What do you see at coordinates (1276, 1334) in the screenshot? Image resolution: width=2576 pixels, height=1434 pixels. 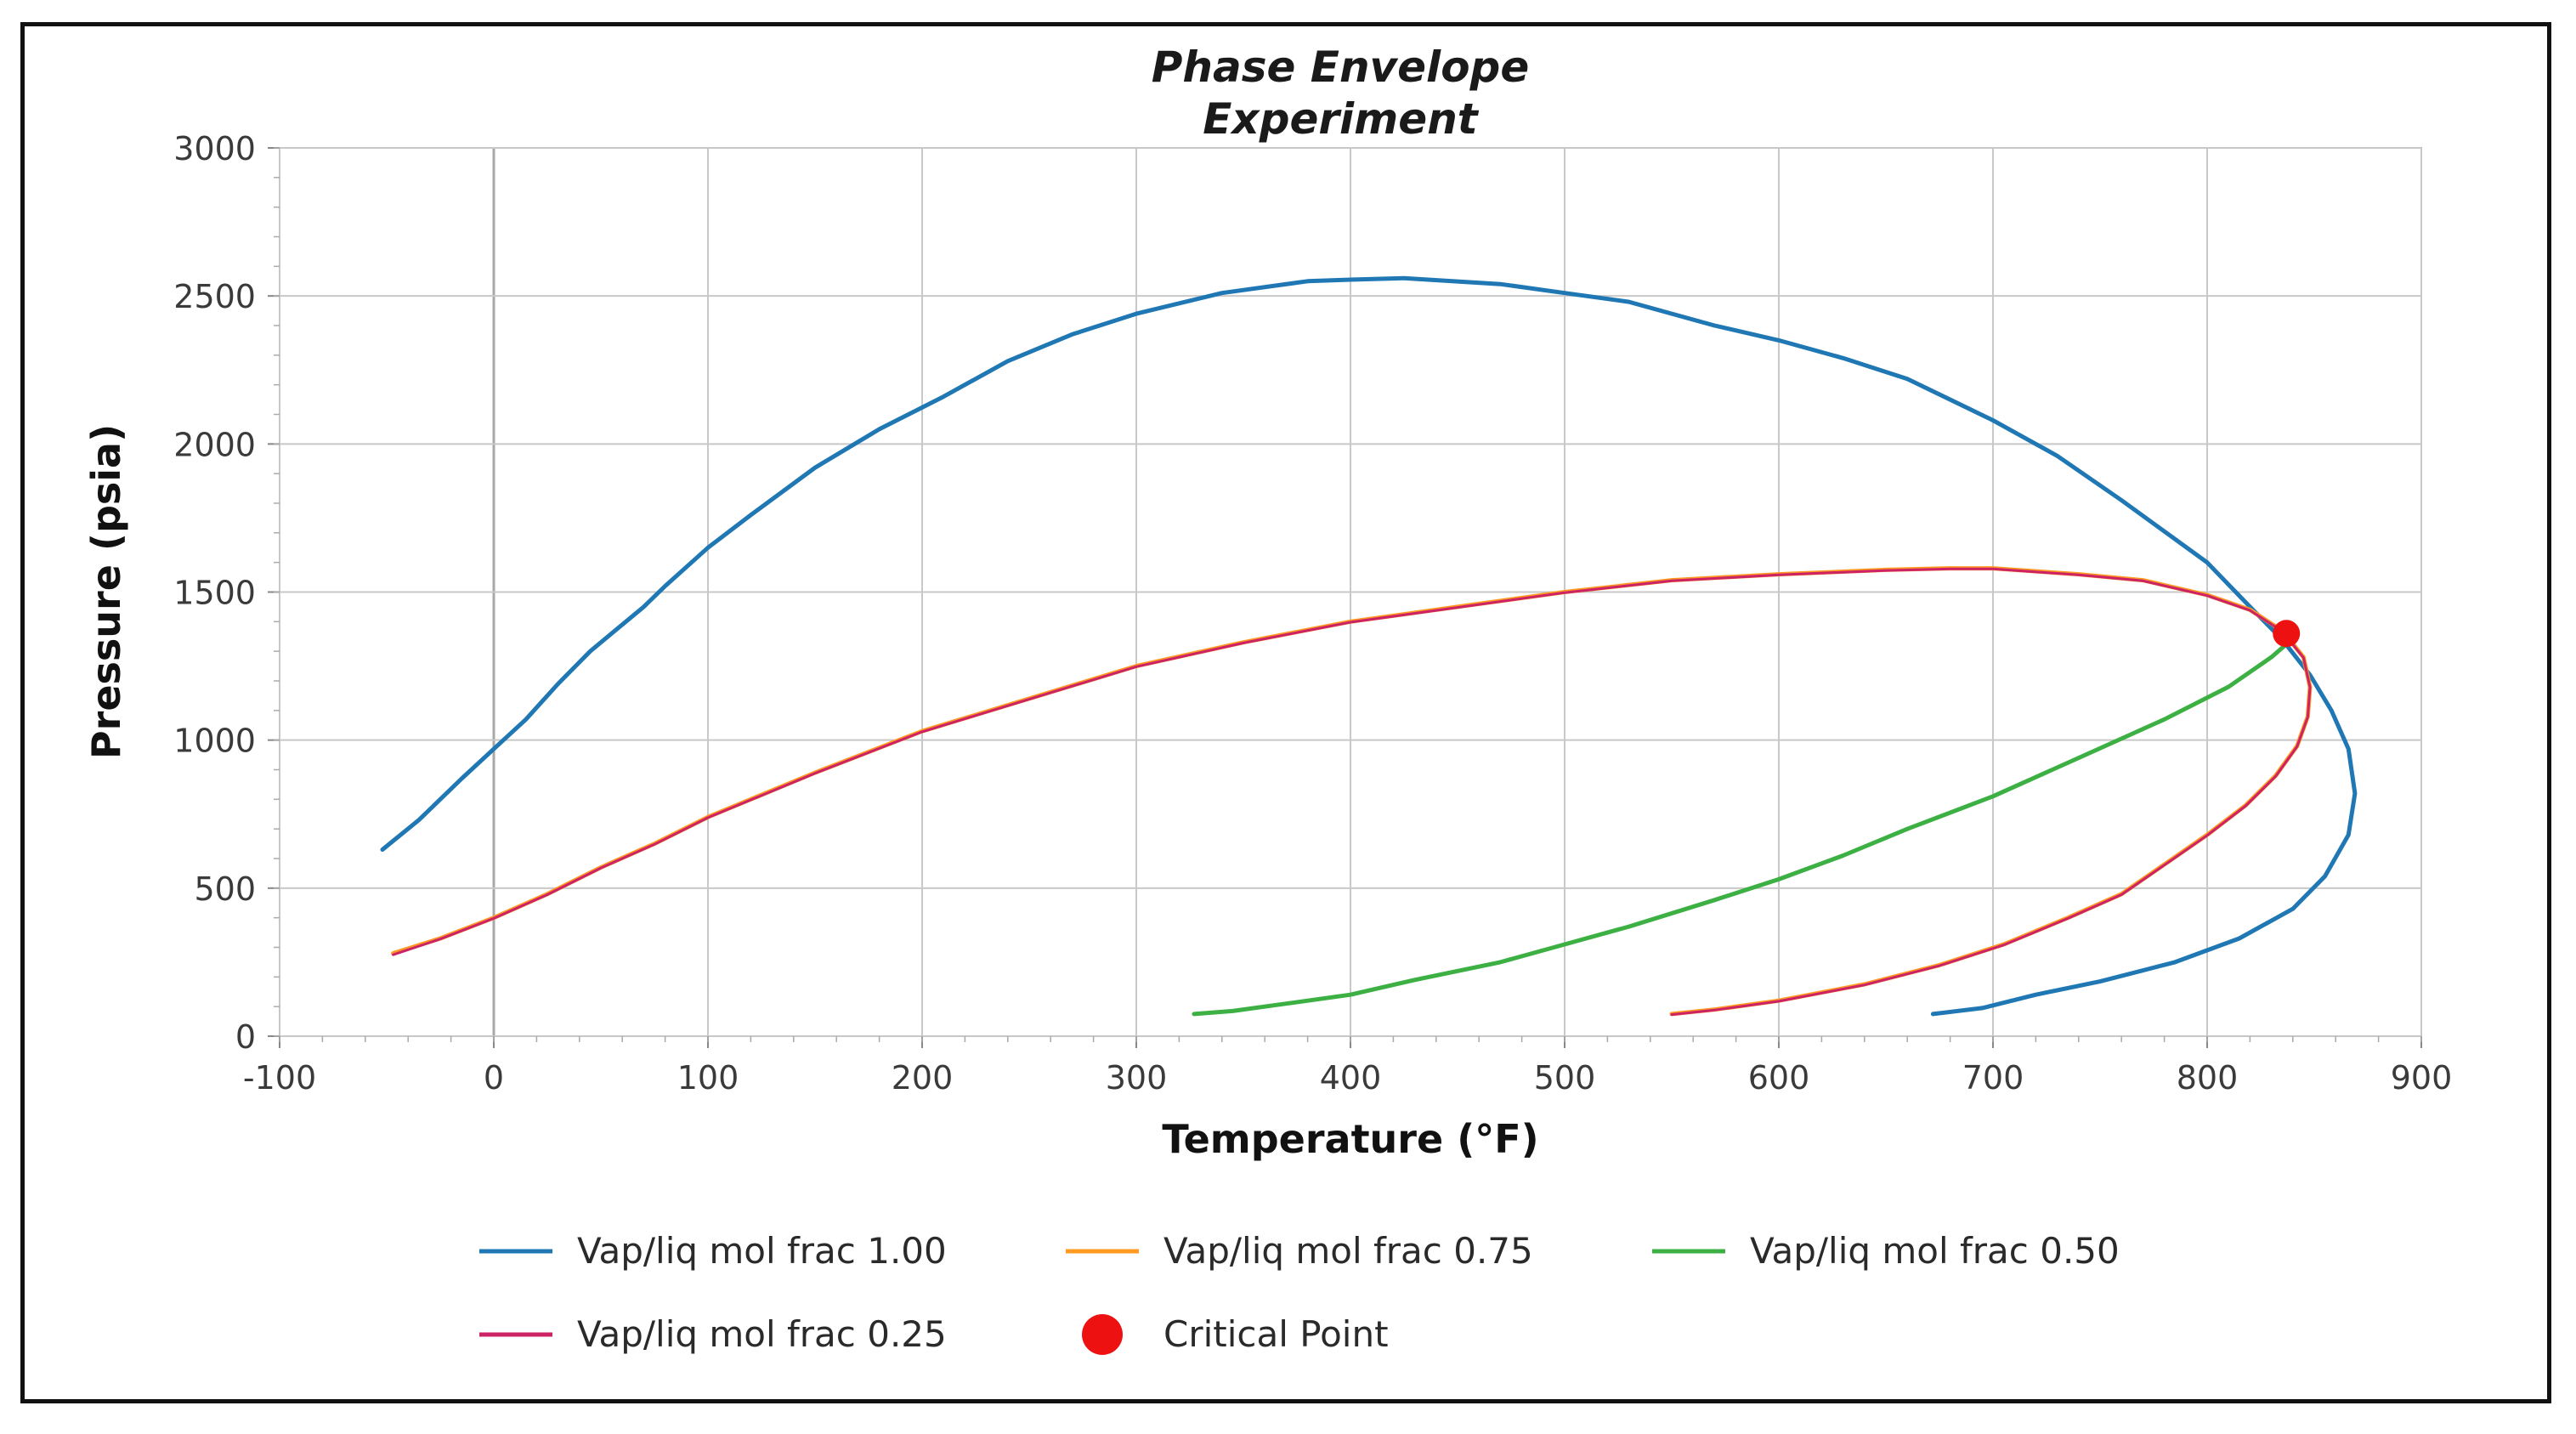 I see `legend-label: Critical Point` at bounding box center [1276, 1334].